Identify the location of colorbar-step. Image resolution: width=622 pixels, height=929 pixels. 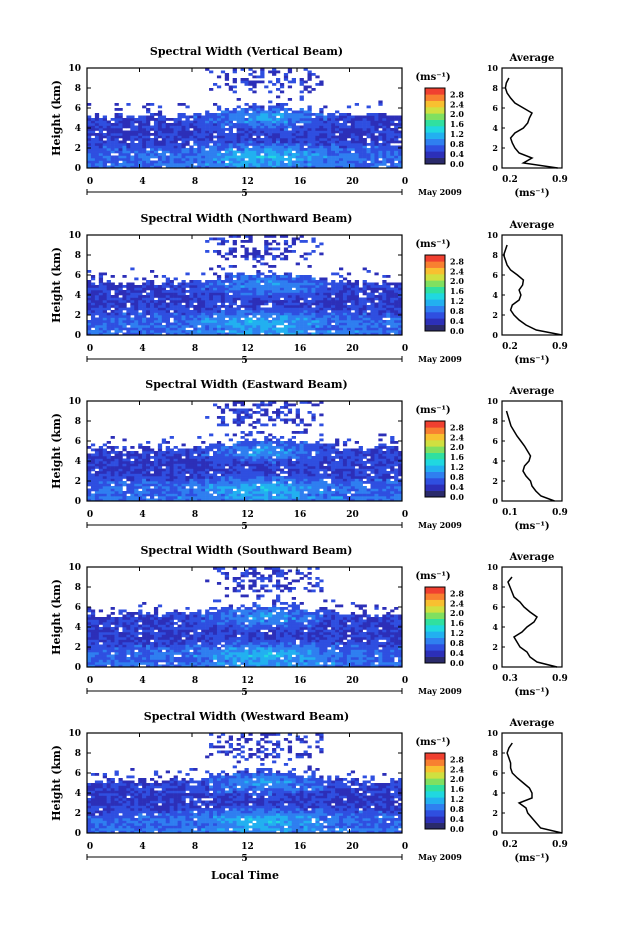
(435, 116).